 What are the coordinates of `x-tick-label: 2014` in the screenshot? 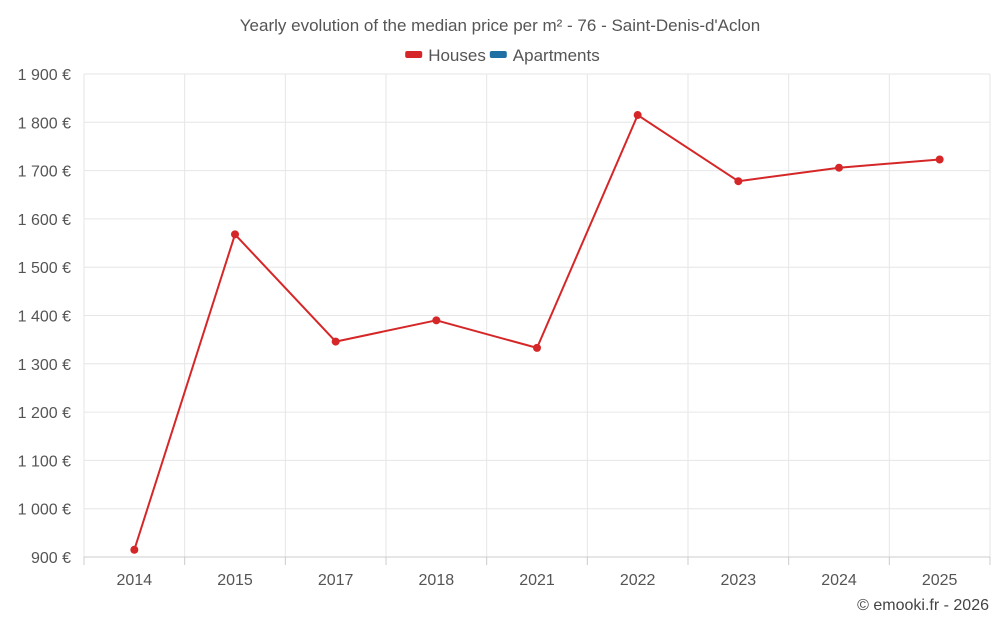 It's located at (135, 580).